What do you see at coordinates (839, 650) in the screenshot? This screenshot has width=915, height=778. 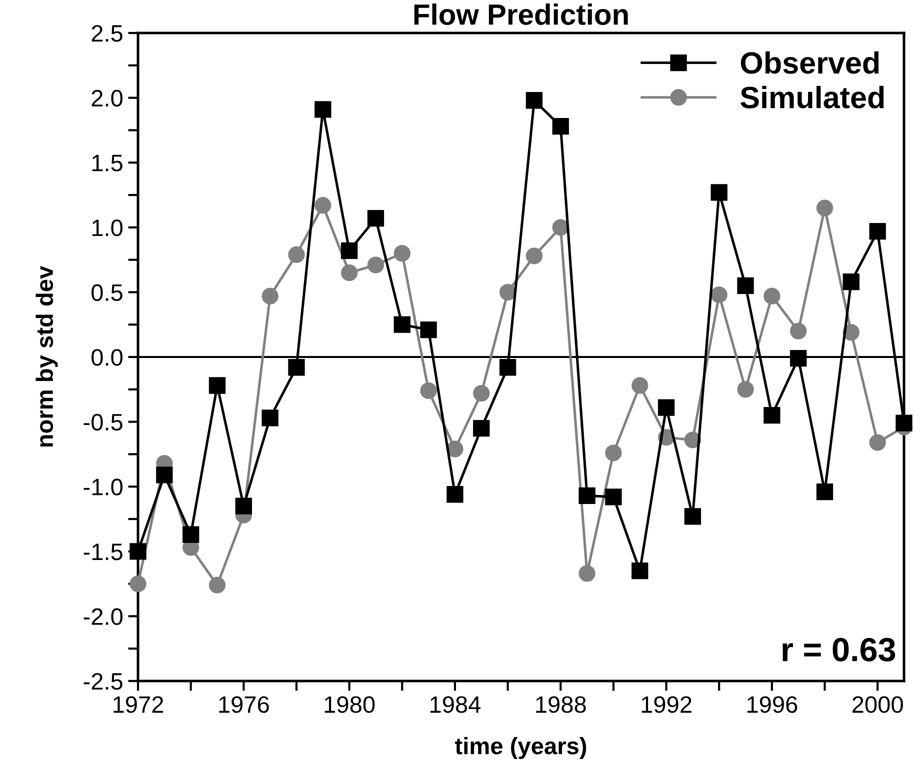 I see `annotation: r = 0.63` at bounding box center [839, 650].